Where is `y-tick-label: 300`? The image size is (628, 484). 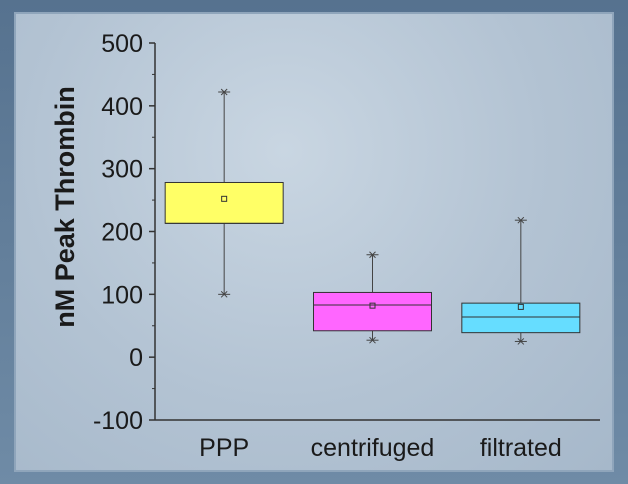 y-tick-label: 300 is located at coordinates (122, 170).